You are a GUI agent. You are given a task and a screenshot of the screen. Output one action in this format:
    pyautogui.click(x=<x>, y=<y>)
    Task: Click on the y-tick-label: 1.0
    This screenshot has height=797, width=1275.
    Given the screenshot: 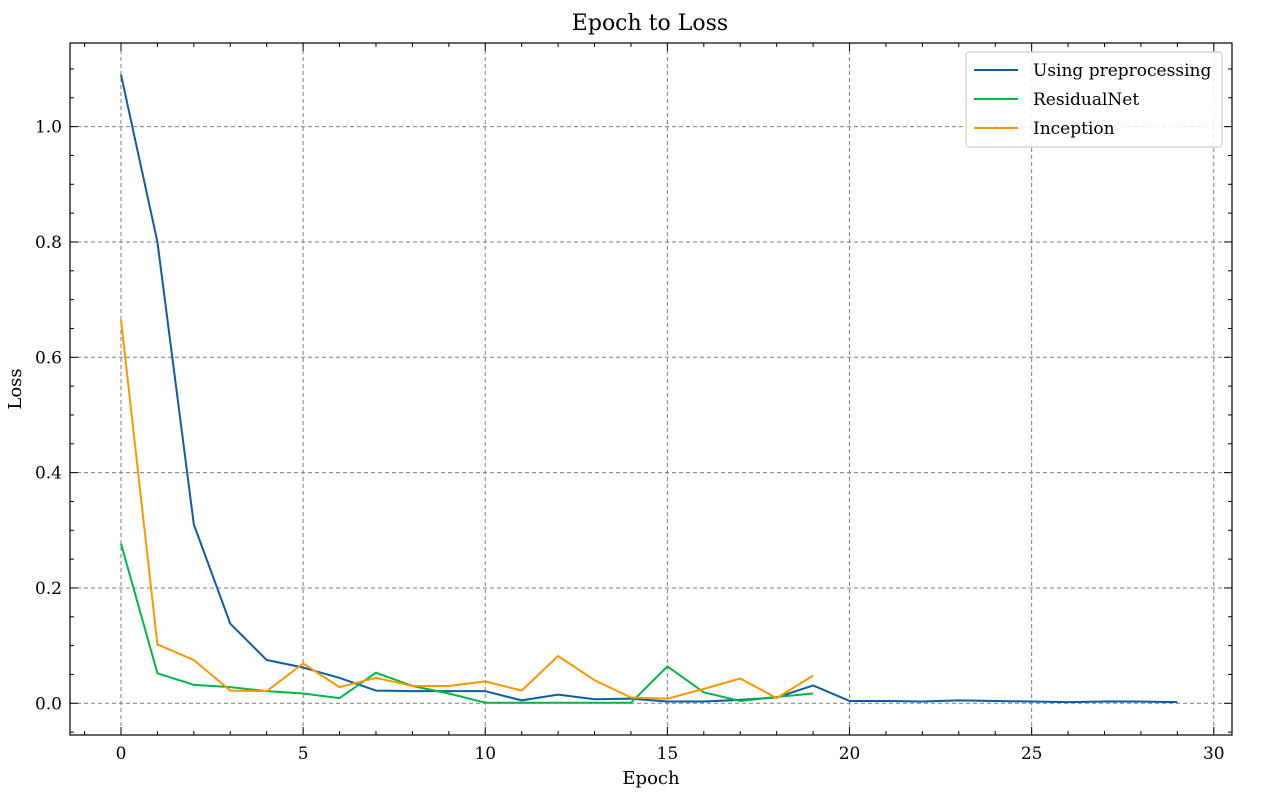 What is the action you would take?
    pyautogui.click(x=48, y=128)
    